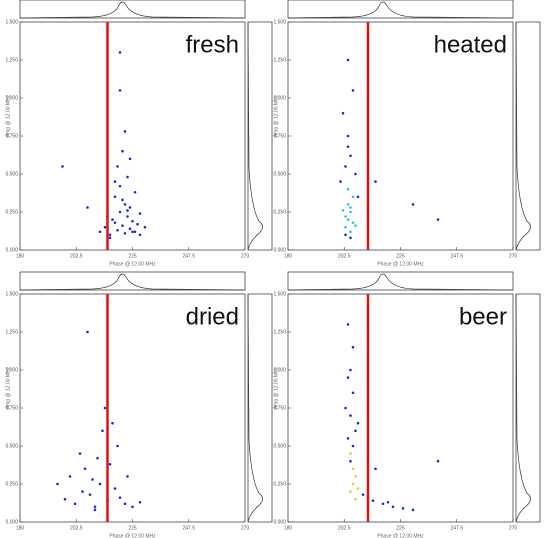 The image size is (547, 538). I want to click on panel-title: heated, so click(470, 44).